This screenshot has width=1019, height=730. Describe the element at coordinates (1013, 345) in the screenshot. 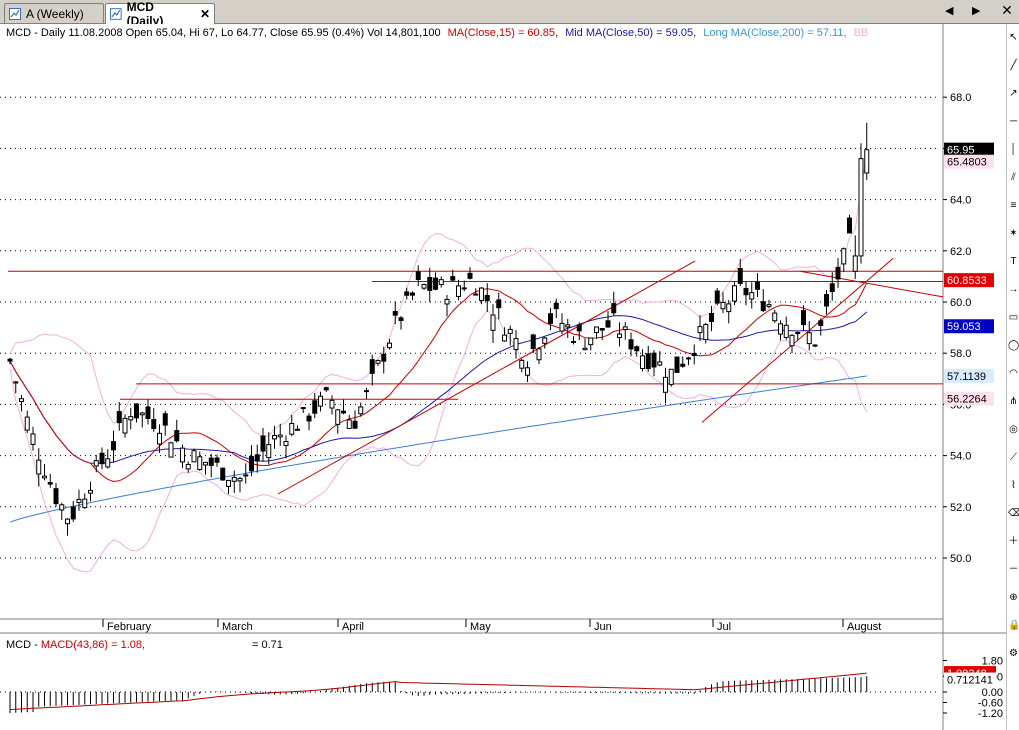

I see `ellipse-icon: ◯` at that location.